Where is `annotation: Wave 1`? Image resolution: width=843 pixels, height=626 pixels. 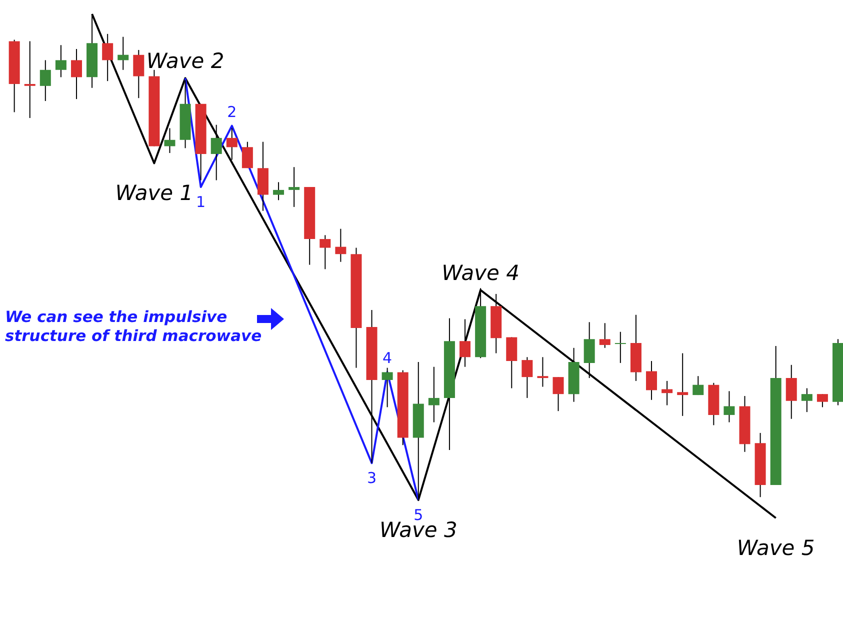 annotation: Wave 1 is located at coordinates (154, 193).